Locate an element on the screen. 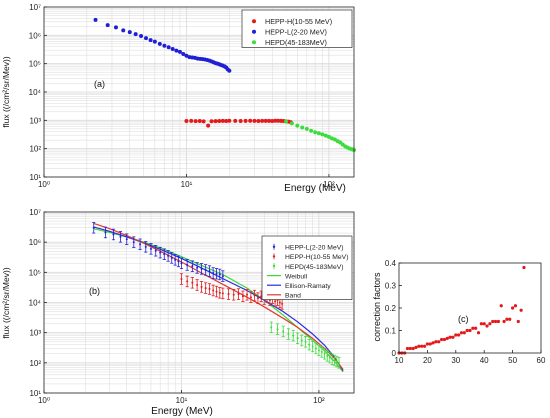  panel-c: 10 20 30 40 50 60 0 0.1 0.2 0.3 0.4 is located at coordinates (465, 312).